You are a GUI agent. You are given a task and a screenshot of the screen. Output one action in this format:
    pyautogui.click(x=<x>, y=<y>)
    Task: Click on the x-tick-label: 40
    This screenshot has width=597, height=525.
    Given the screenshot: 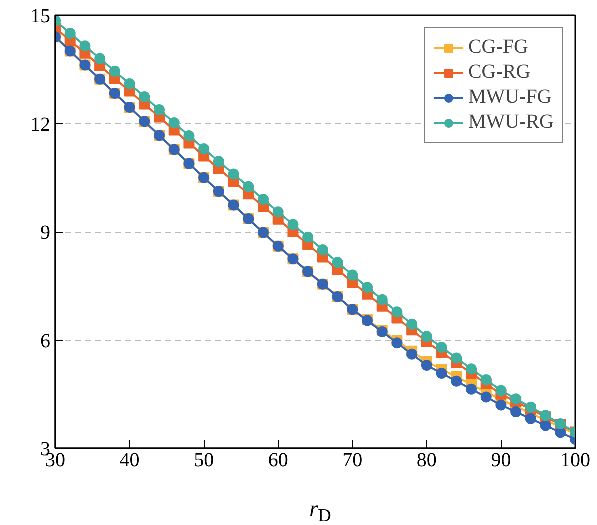 What is the action you would take?
    pyautogui.click(x=130, y=461)
    